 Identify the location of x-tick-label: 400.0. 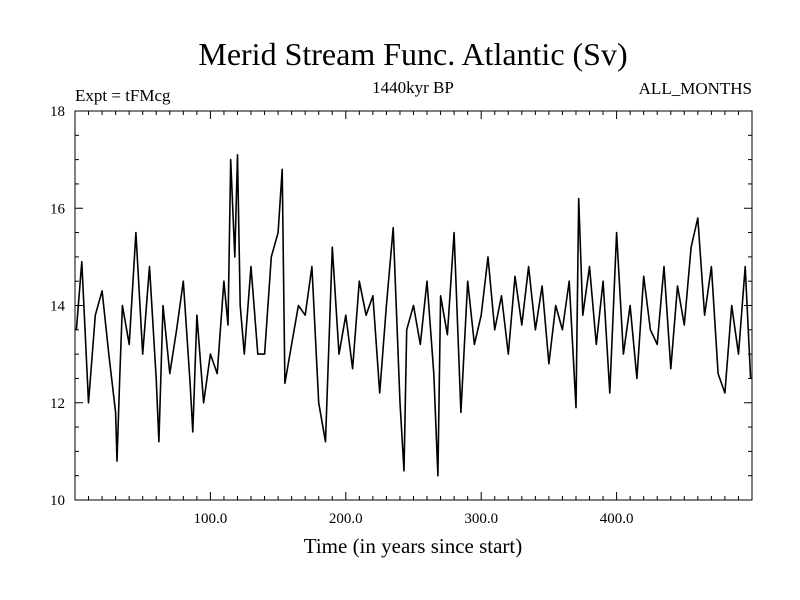
(617, 519).